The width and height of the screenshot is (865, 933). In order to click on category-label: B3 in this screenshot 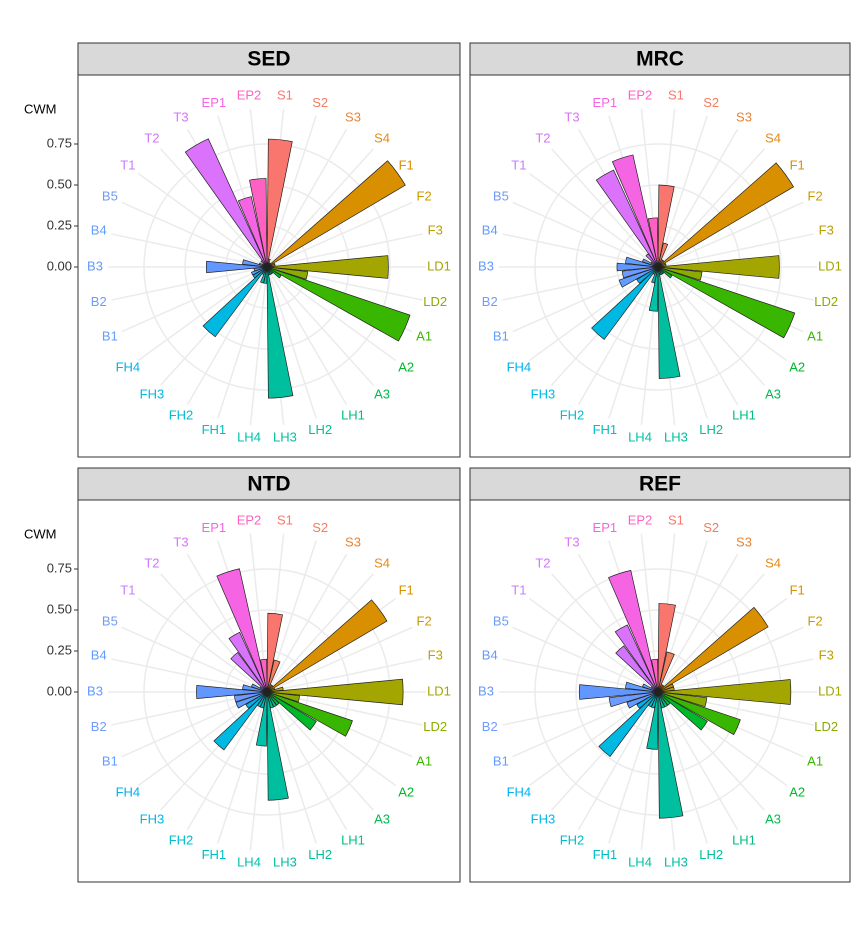, I will do `click(95, 690)`.